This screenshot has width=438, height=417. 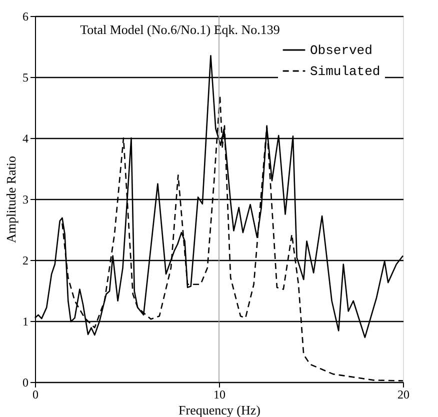 What do you see at coordinates (345, 71) in the screenshot?
I see `legend-label: Simulated` at bounding box center [345, 71].